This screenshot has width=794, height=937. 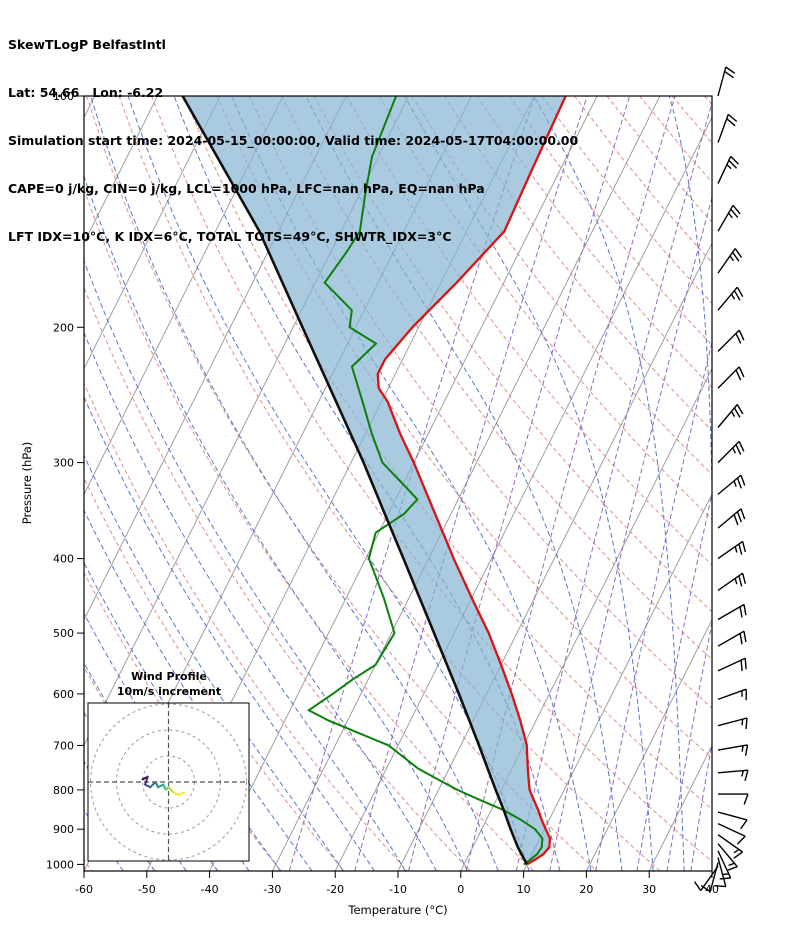 What do you see at coordinates (63, 96) in the screenshot?
I see `y-tick-label: 100` at bounding box center [63, 96].